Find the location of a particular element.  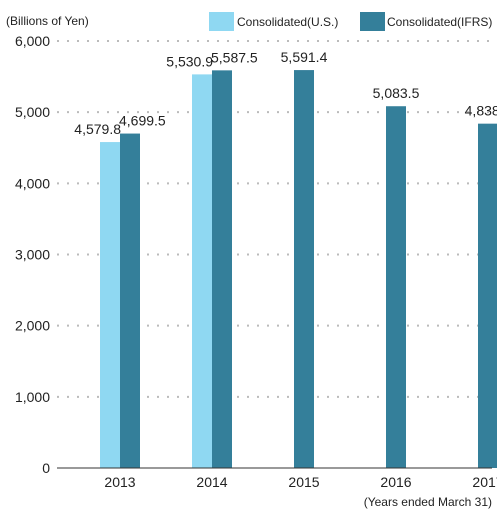

bar-us-2013 is located at coordinates (110, 305).